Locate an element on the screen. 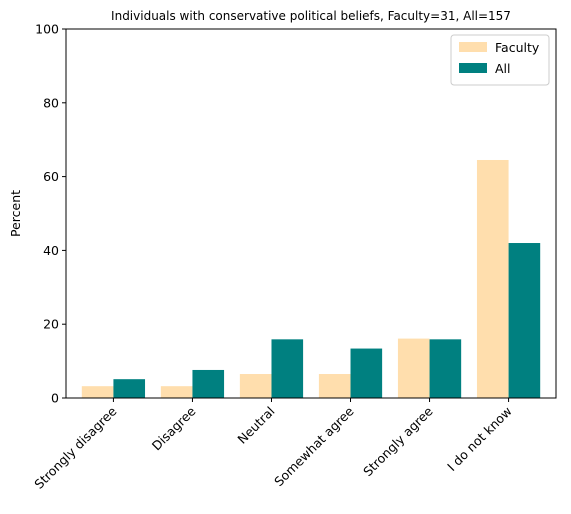  legend-swatch-faculty is located at coordinates (473, 47).